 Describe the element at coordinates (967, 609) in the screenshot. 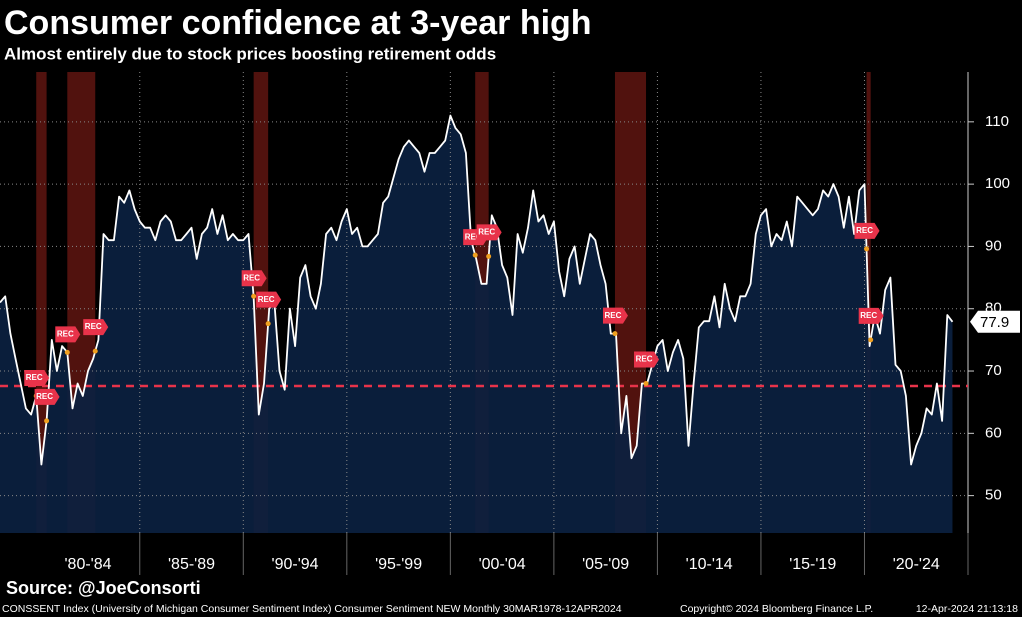

I see `footer-date: 12-Apr-2024 21:13:18` at that location.